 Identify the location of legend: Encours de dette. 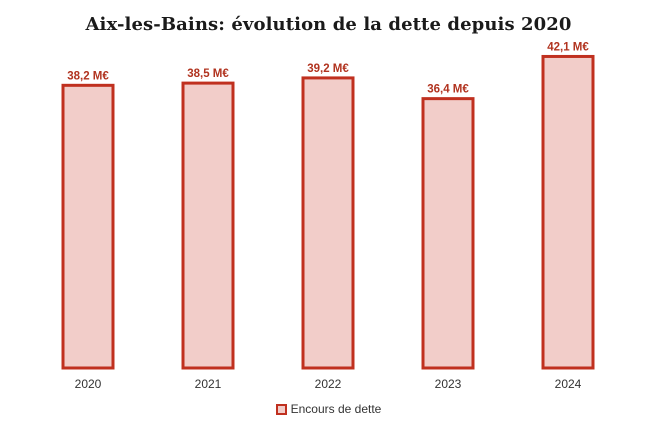
(328, 409).